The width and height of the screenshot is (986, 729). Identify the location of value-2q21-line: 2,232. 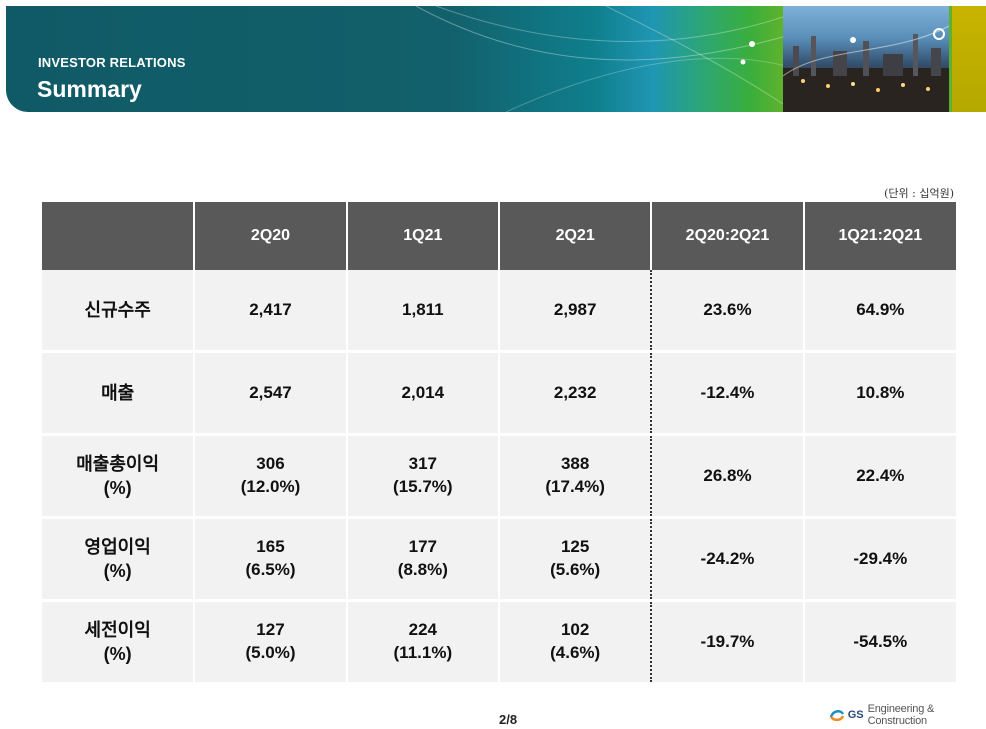
(575, 392).